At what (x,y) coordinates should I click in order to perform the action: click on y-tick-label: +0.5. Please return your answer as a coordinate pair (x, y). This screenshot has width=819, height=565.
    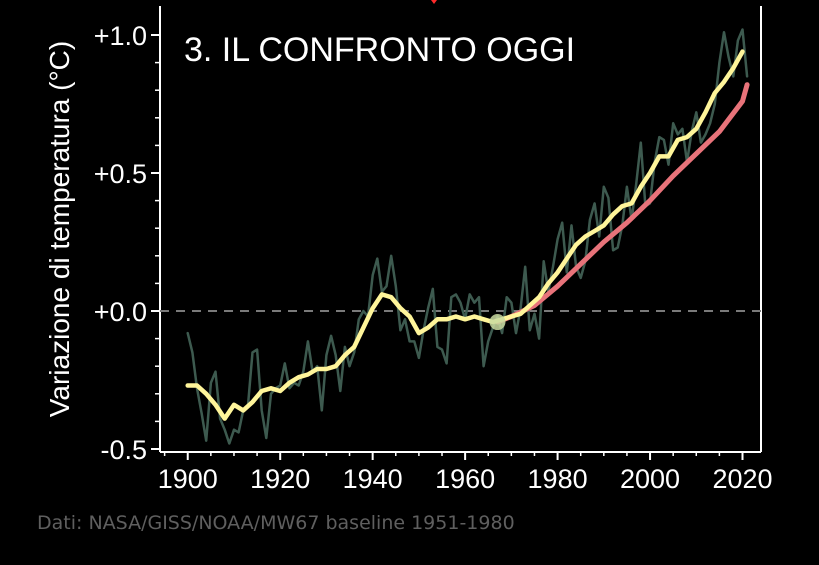
    Looking at the image, I should click on (120, 174).